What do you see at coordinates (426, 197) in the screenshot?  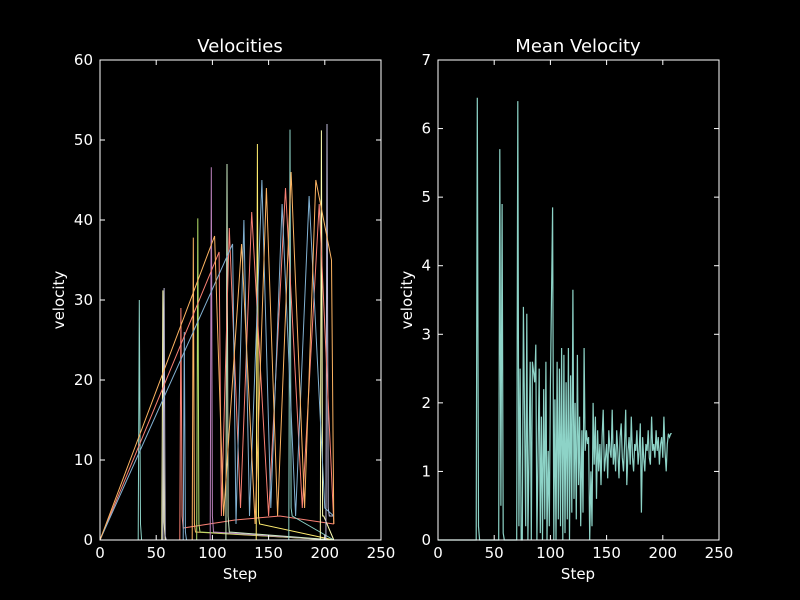 I see `y-tick-label: 5` at bounding box center [426, 197].